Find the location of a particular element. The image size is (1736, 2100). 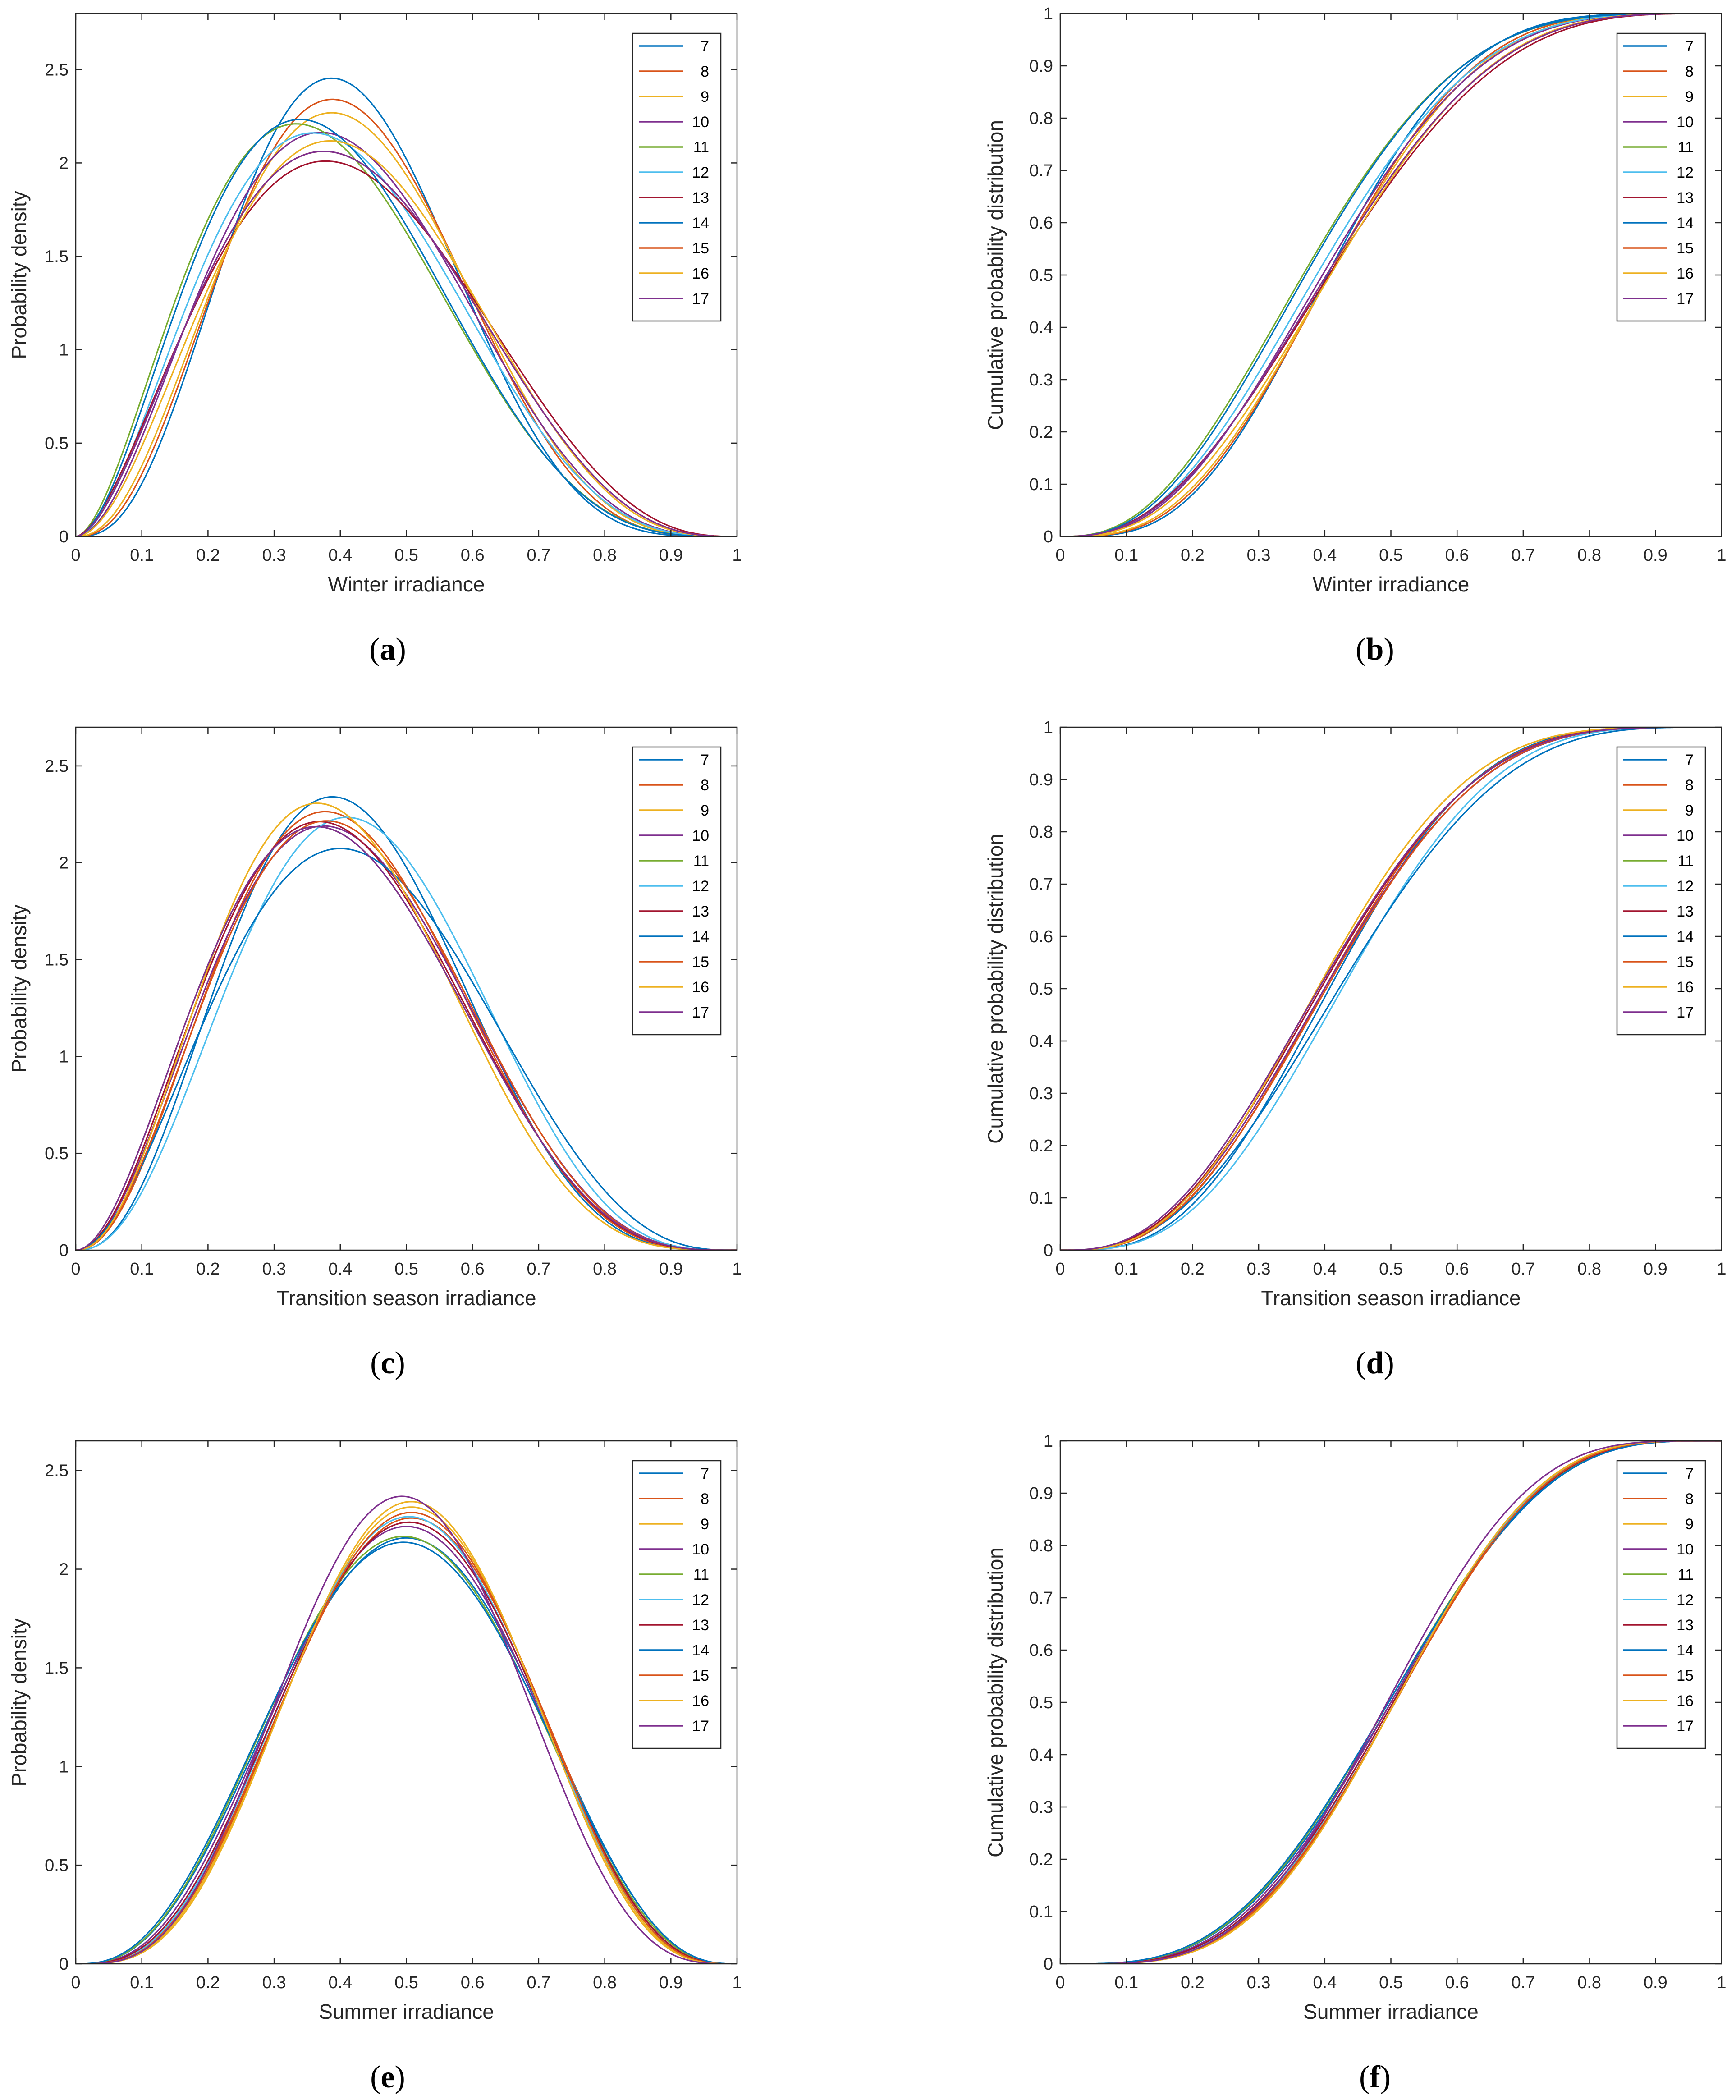

y-axis-label: Cumulative probability distribution is located at coordinates (995, 989).